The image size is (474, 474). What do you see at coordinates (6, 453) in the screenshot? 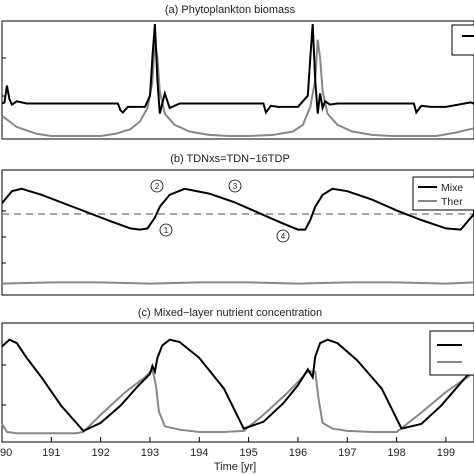
I see `x-tick-label: 90` at bounding box center [6, 453].